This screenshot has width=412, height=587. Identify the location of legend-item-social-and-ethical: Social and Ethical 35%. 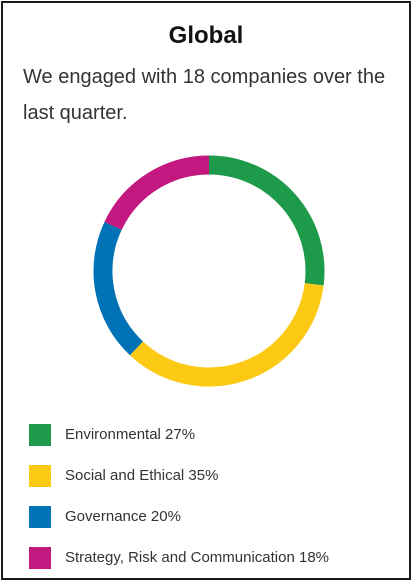
(214, 476).